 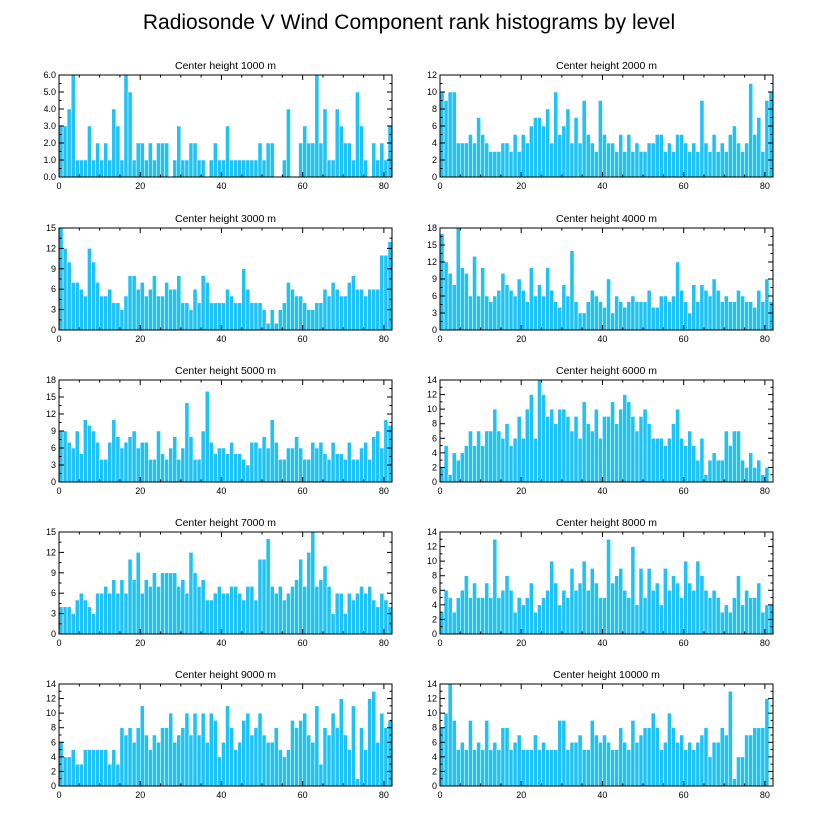 What do you see at coordinates (434, 576) in the screenshot?
I see `y-tick-label: 8` at bounding box center [434, 576].